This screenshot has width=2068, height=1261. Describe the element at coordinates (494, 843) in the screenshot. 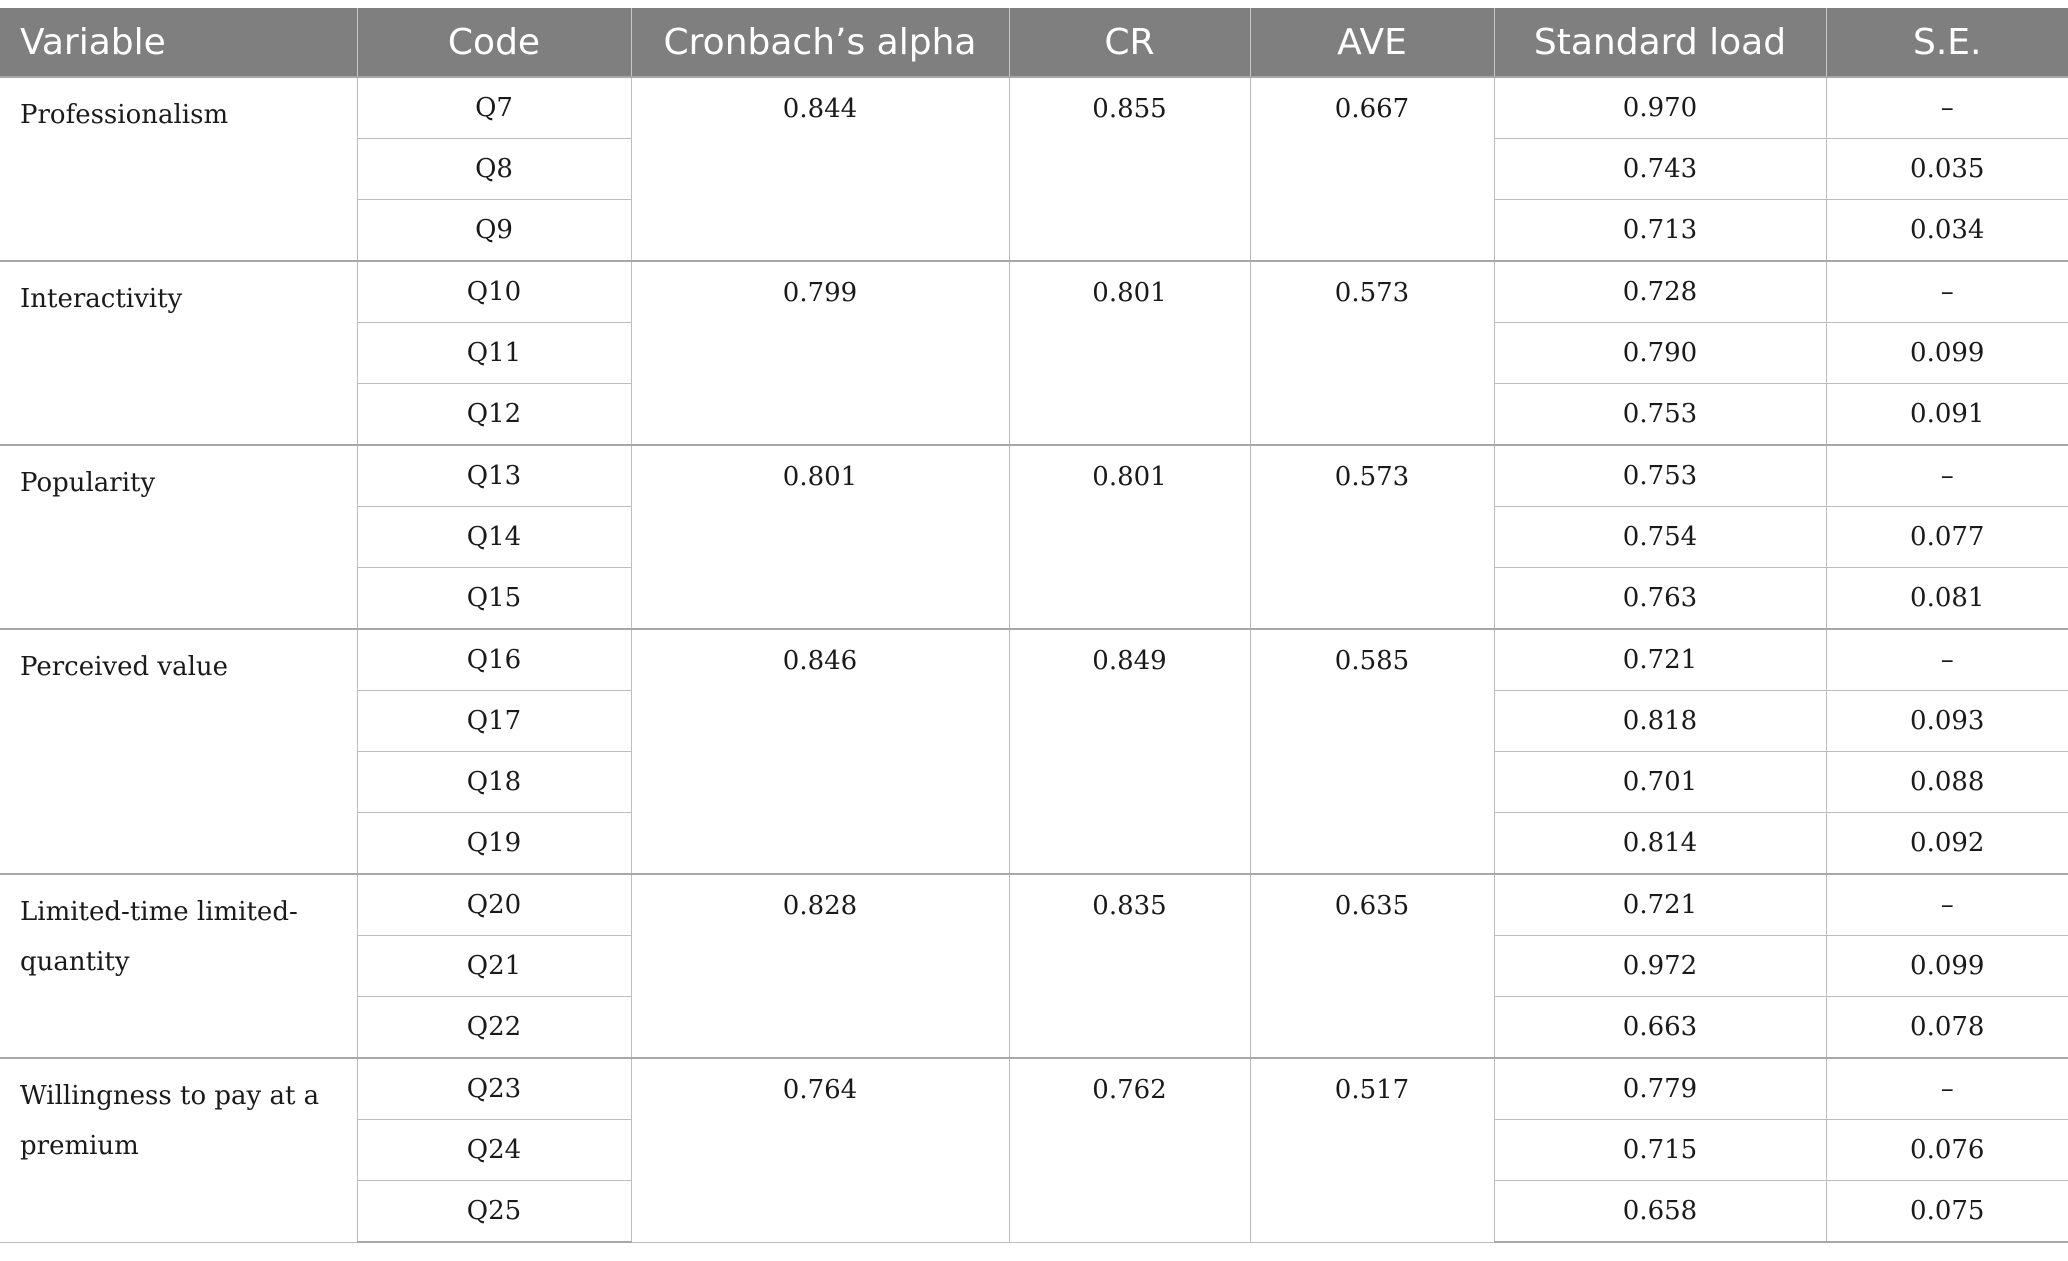

I see `code-cell: Q19` at that location.